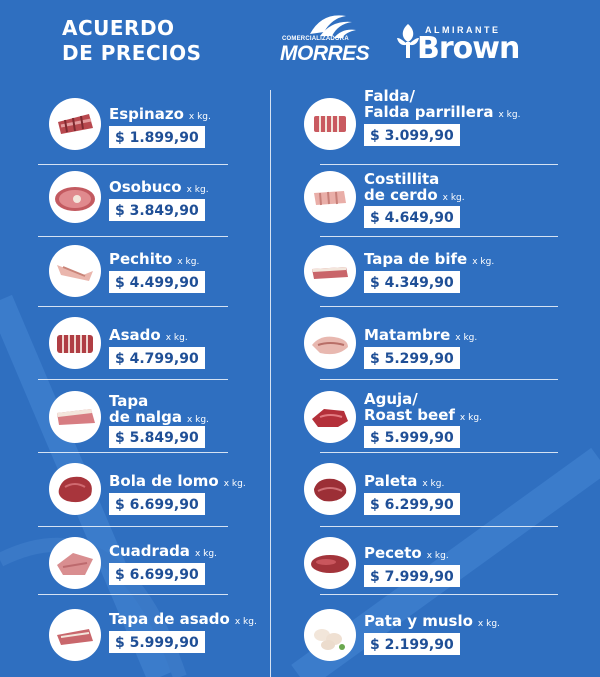  What do you see at coordinates (118, 28) in the screenshot?
I see `title-line-1: ACUERDO` at bounding box center [118, 28].